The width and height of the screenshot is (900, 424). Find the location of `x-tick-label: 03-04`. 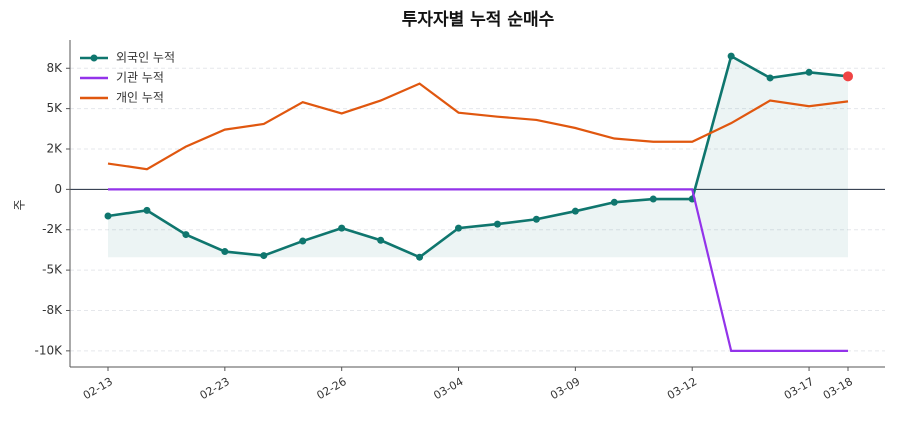

x-tick-label: 03-04 is located at coordinates (448, 388).